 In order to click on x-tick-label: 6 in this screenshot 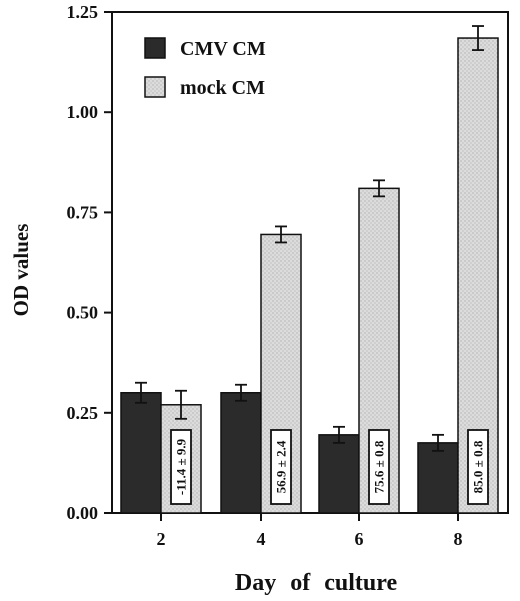, I will do `click(359, 539)`.